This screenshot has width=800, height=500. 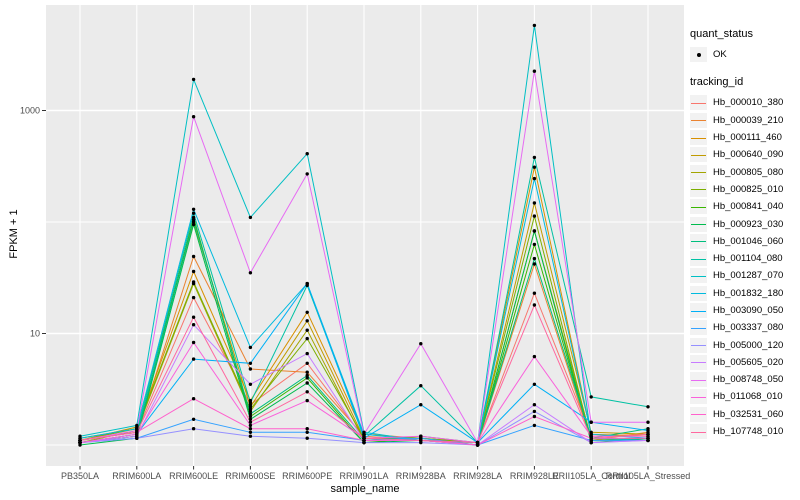 I want to click on legend-item-label: Hb_032531_060, so click(x=748, y=414).